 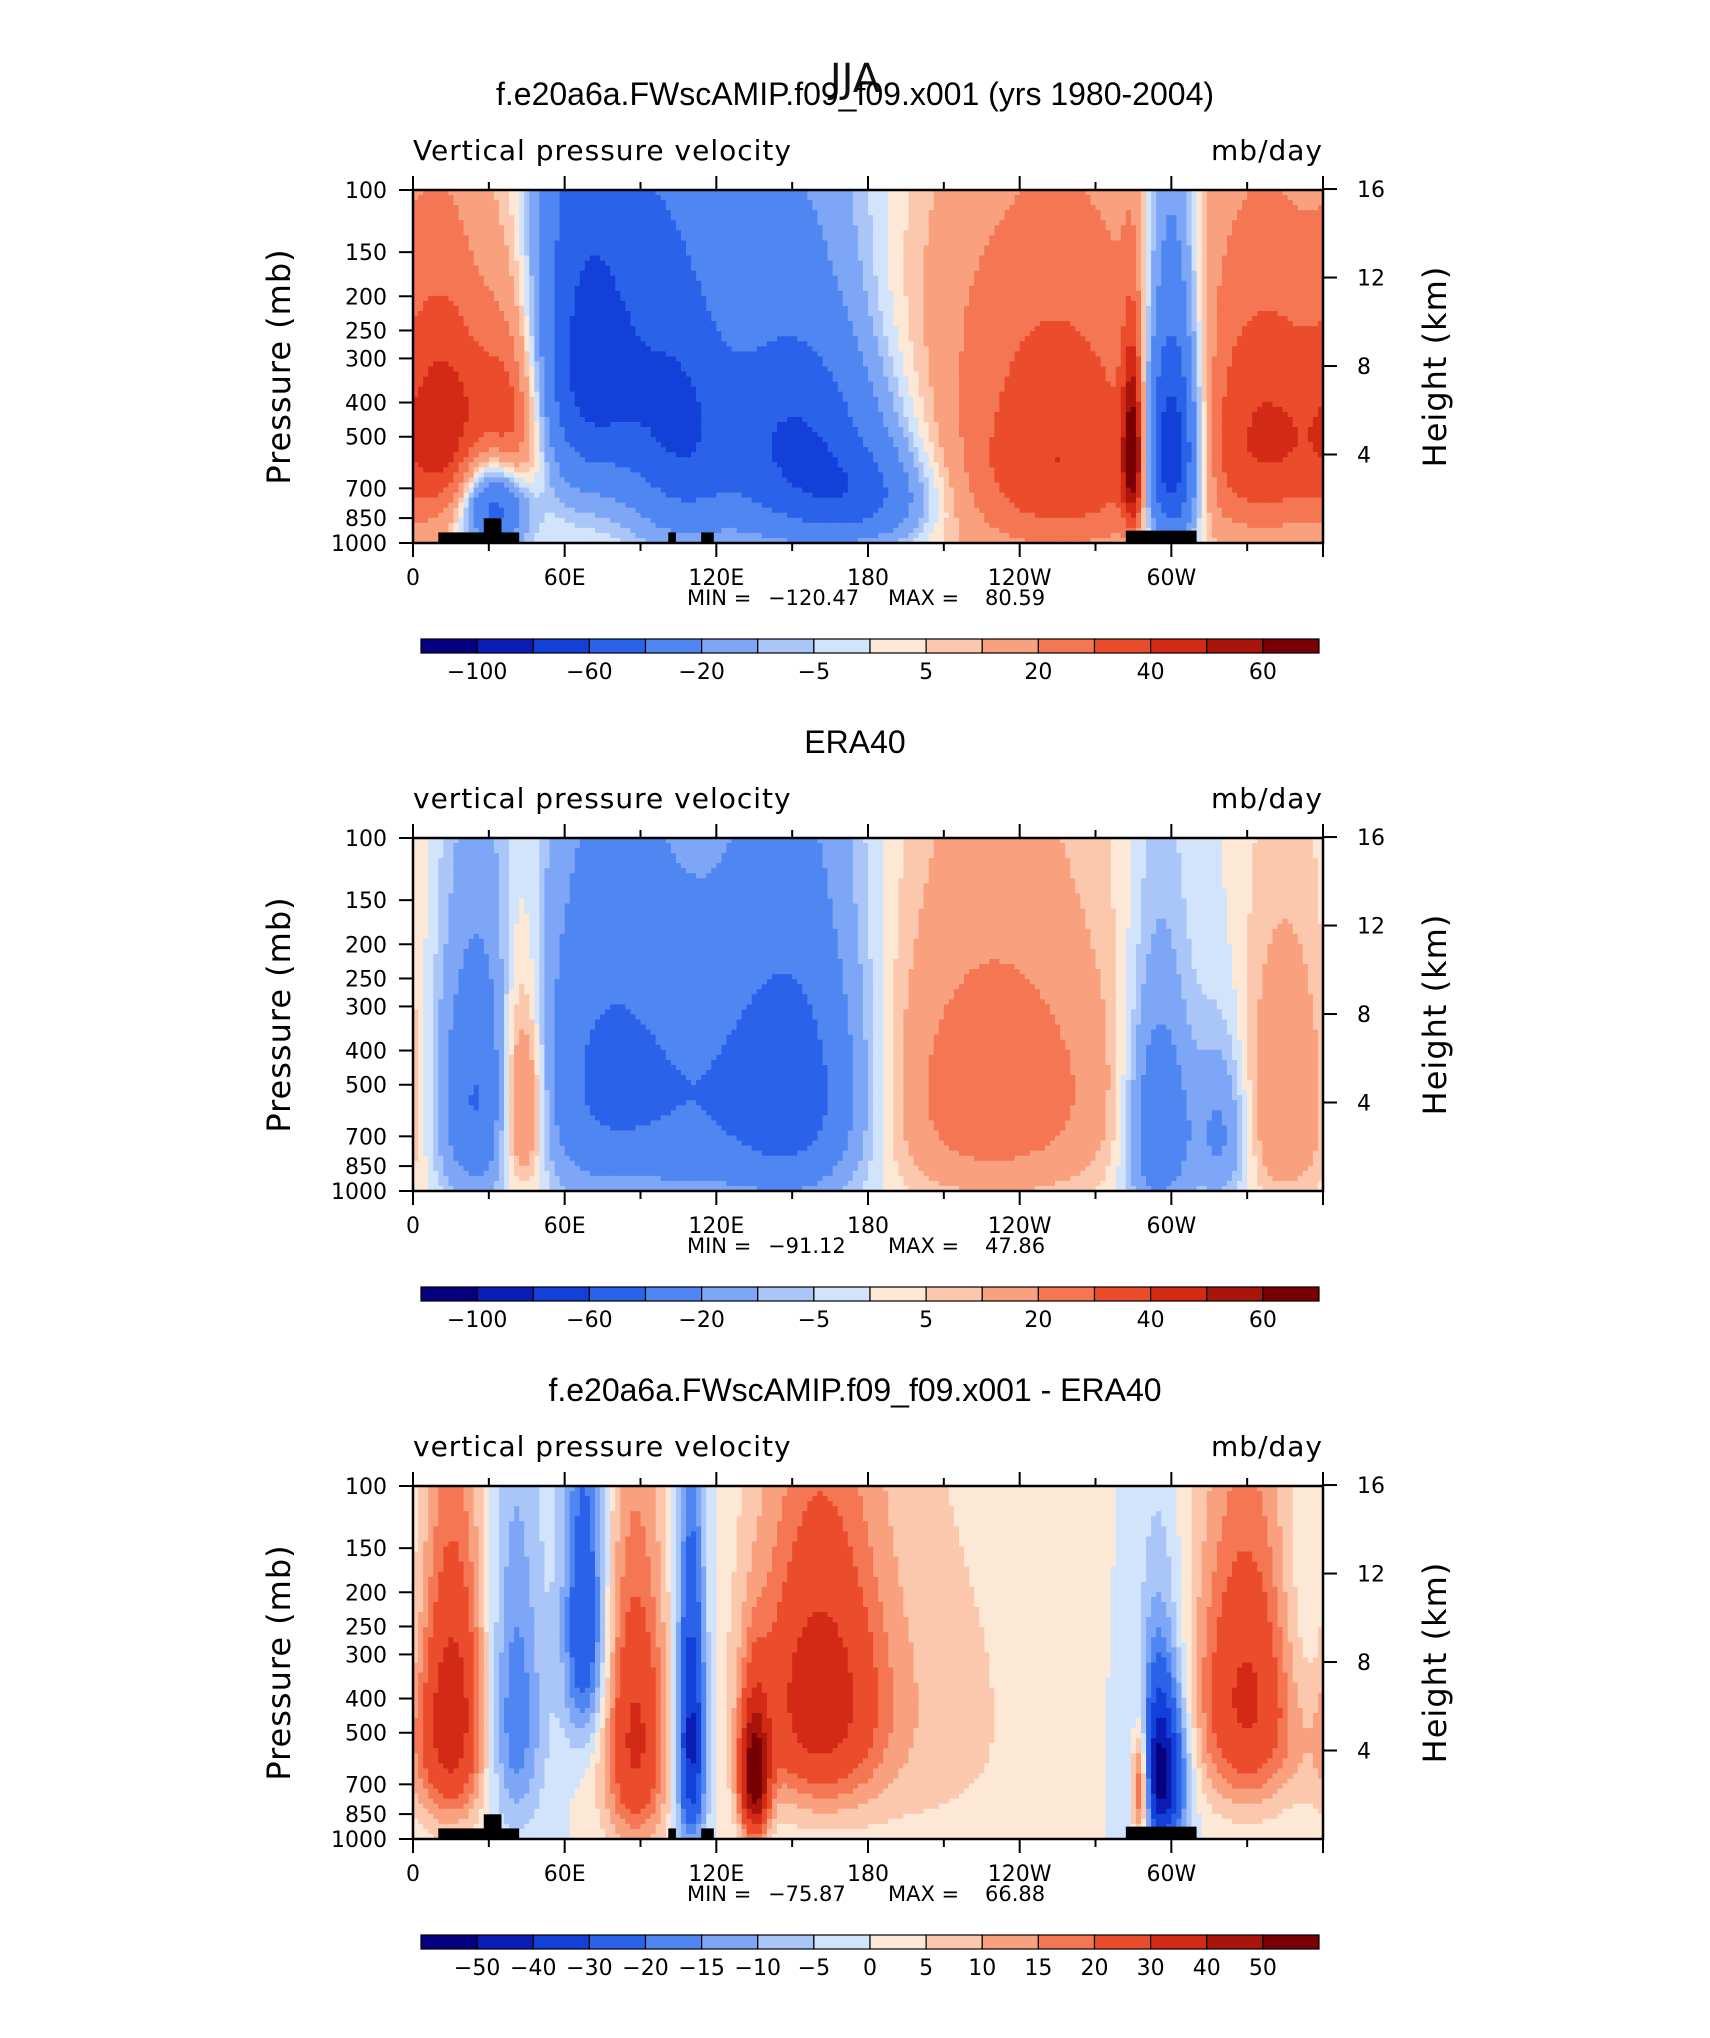 I want to click on y-axis-title: Pressure (mb), so click(x=279, y=1662).